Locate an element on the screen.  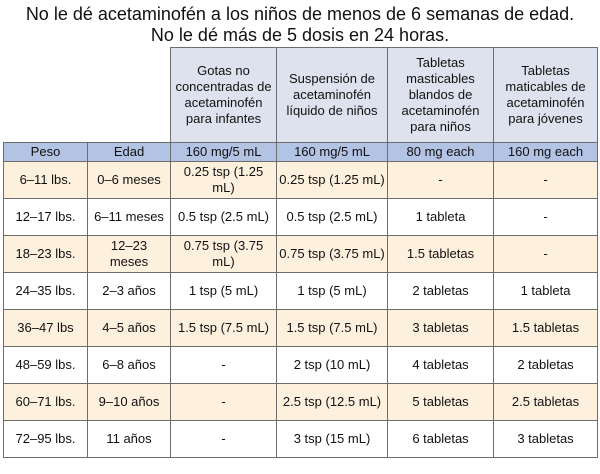
cell-suspension: 3 tsp (15 mL) is located at coordinates (332, 439).